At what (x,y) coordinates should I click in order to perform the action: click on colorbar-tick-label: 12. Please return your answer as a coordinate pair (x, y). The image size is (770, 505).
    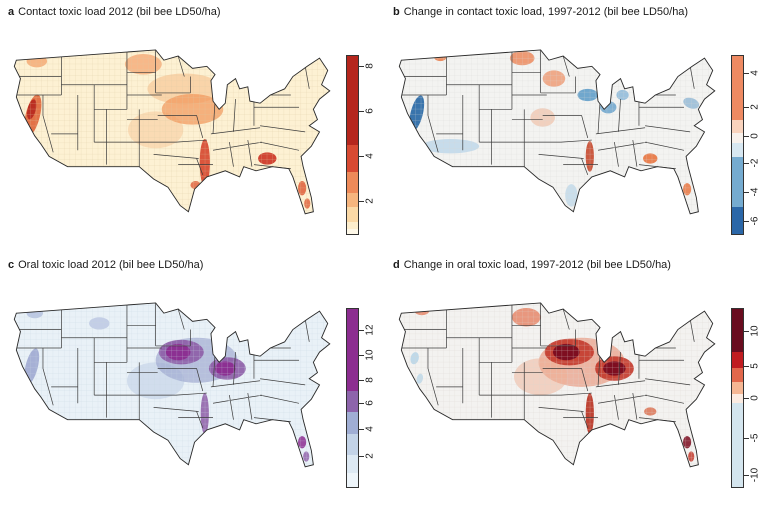
    Looking at the image, I should click on (370, 330).